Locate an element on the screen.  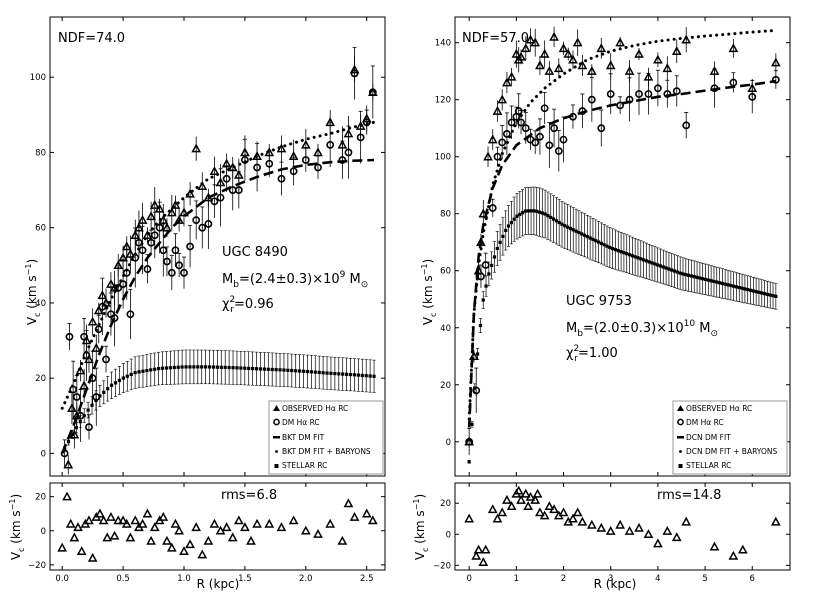
legend-square-icon is located at coordinates (276, 466).